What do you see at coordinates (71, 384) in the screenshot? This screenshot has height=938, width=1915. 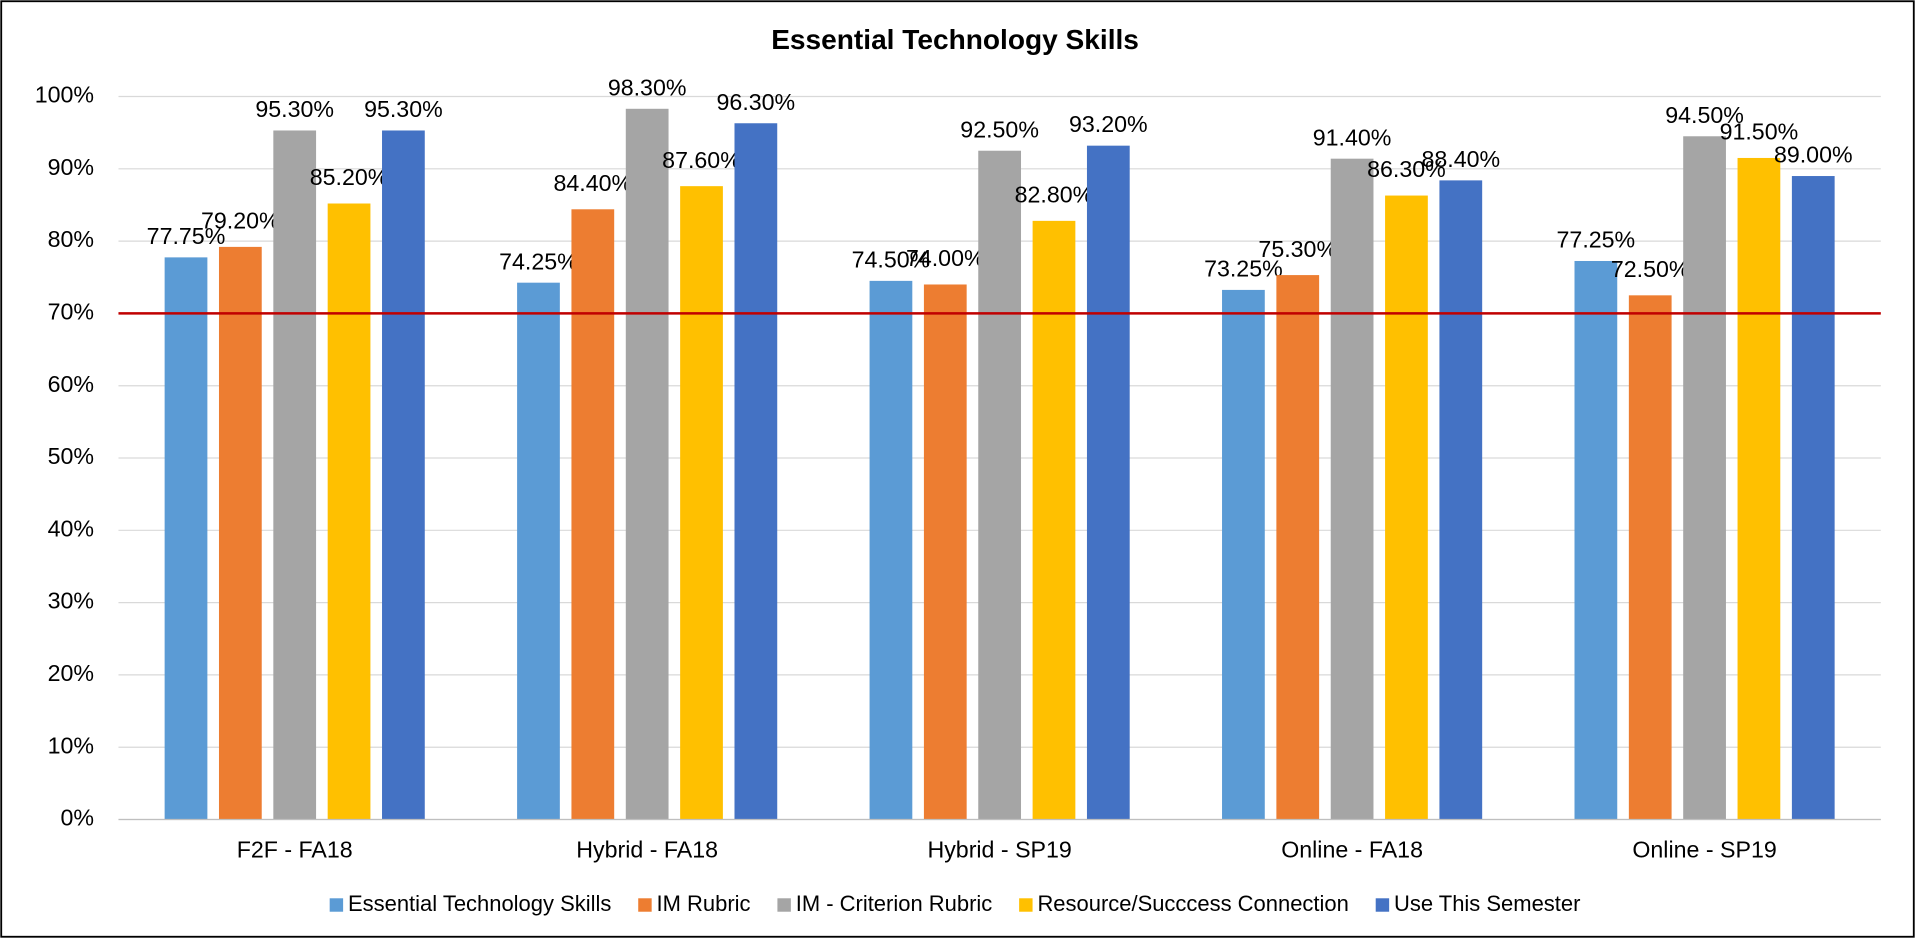 I see `y-tick-label: 60%` at bounding box center [71, 384].